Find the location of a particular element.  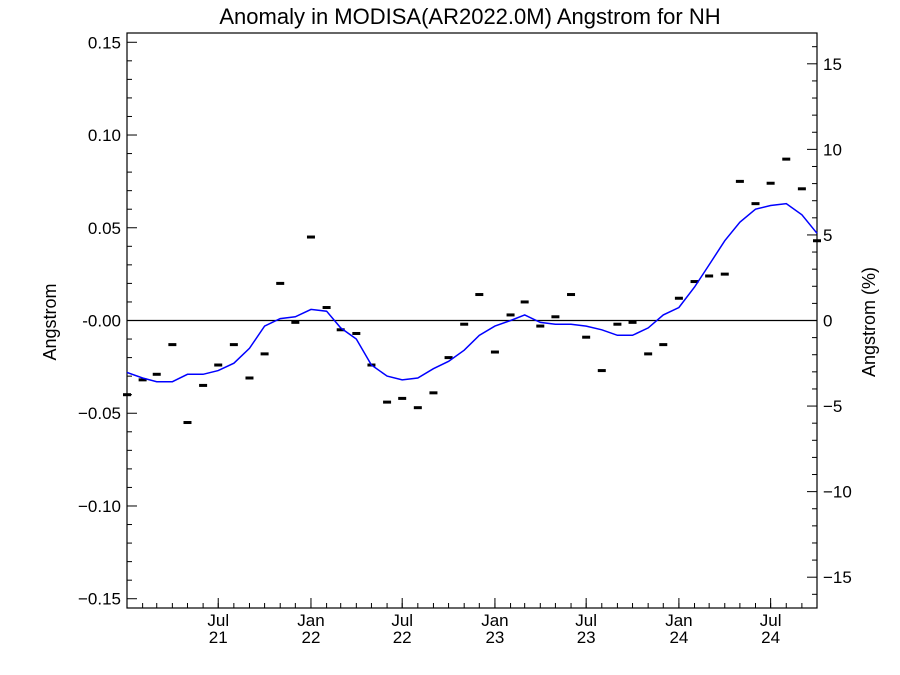

y-tick-label: −0.05 is located at coordinates (99, 413).